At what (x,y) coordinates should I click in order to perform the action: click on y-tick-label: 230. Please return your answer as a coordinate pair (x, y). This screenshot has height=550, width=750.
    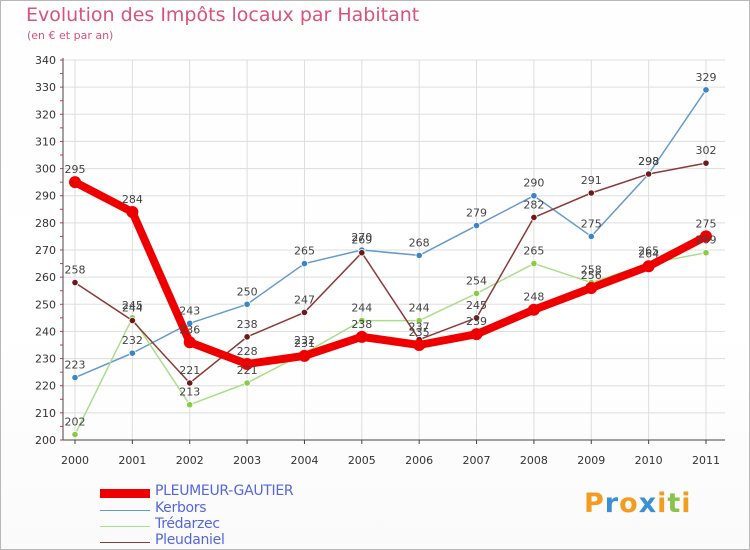
    Looking at the image, I should click on (45, 359).